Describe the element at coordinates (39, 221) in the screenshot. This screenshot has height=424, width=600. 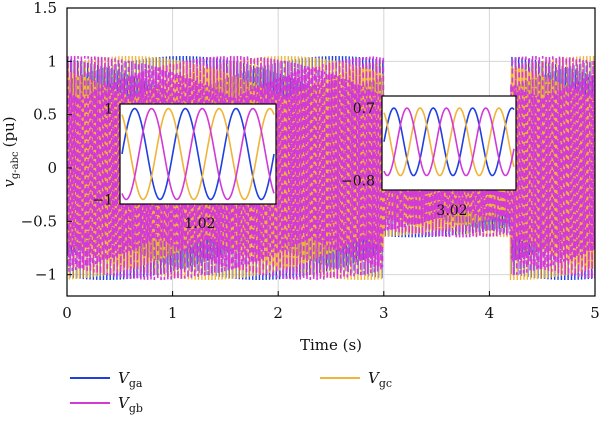
I see `y-tick-label: −0.5` at that location.